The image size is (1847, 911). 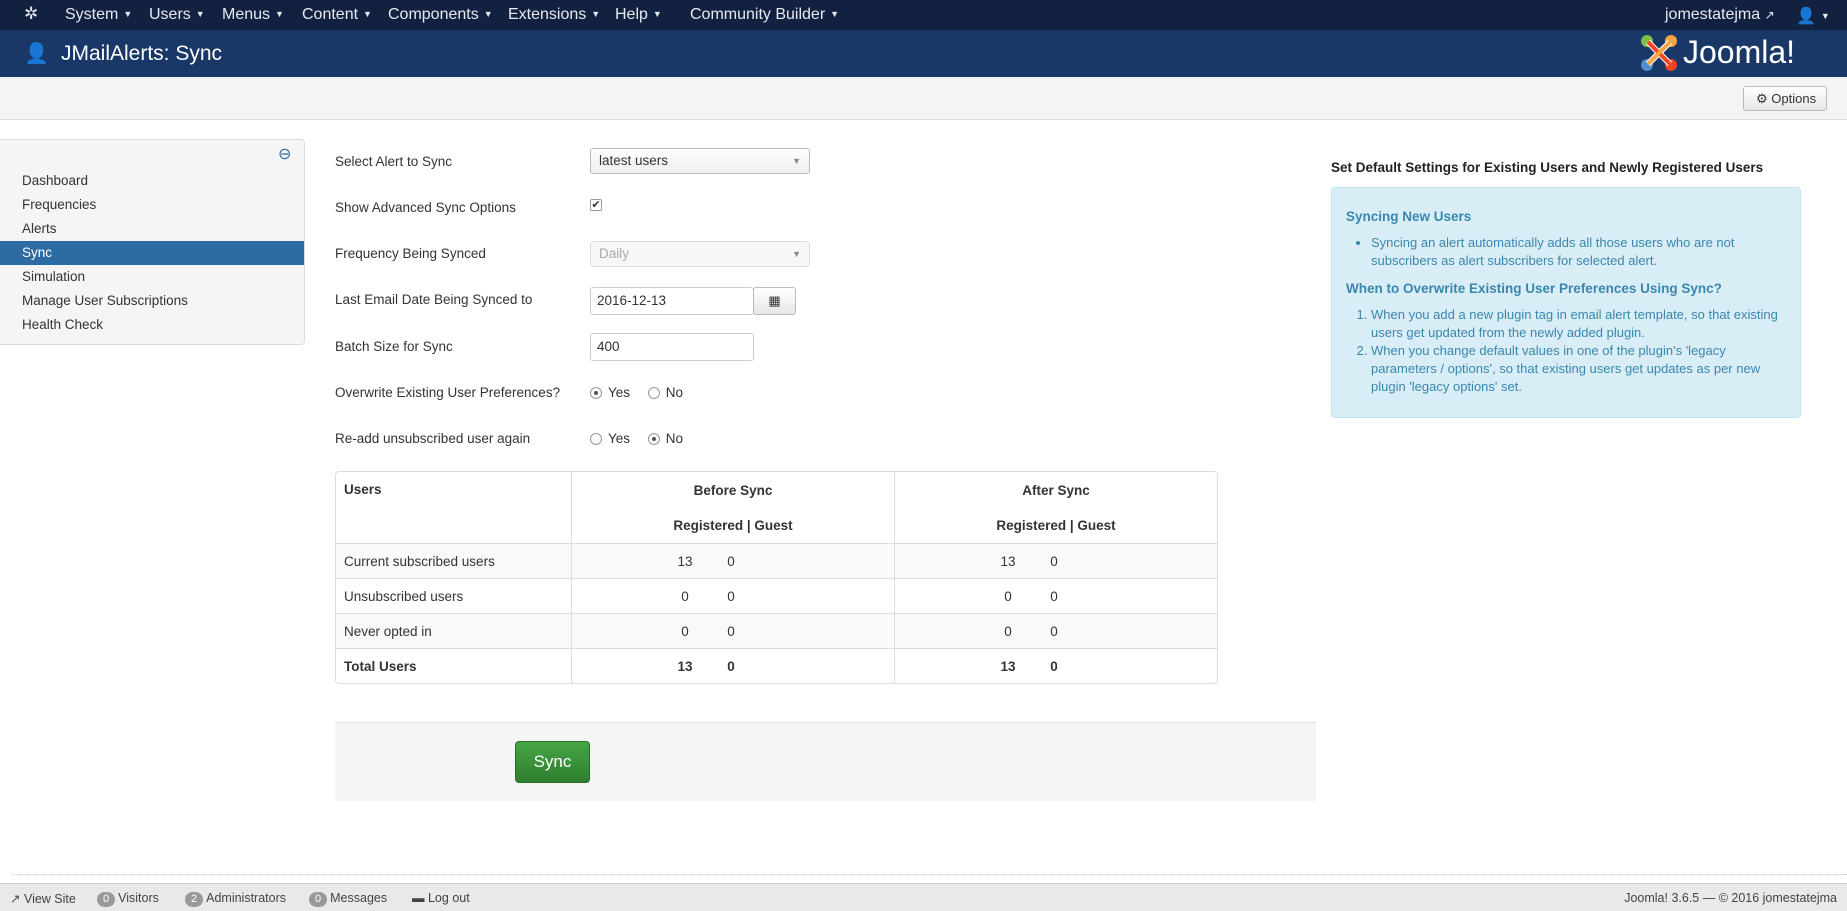 I want to click on messages-status: 0 Messages, so click(x=348, y=899).